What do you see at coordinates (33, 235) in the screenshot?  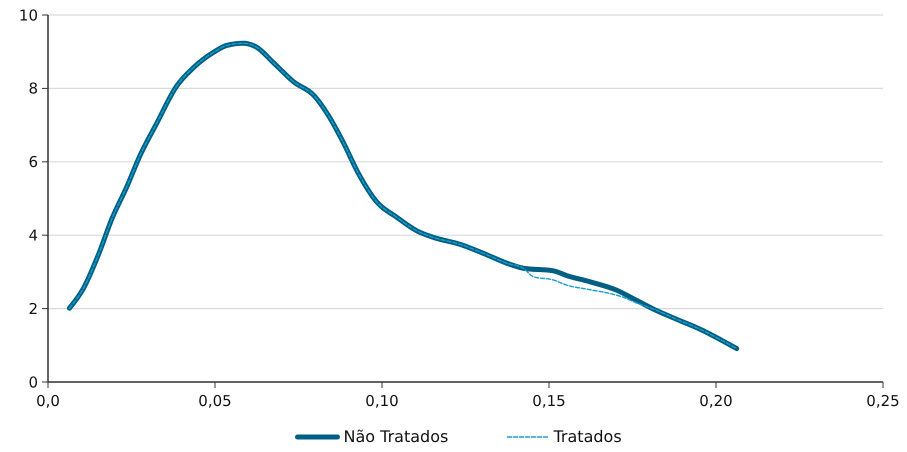 I see `y-tick-label: 4` at bounding box center [33, 235].